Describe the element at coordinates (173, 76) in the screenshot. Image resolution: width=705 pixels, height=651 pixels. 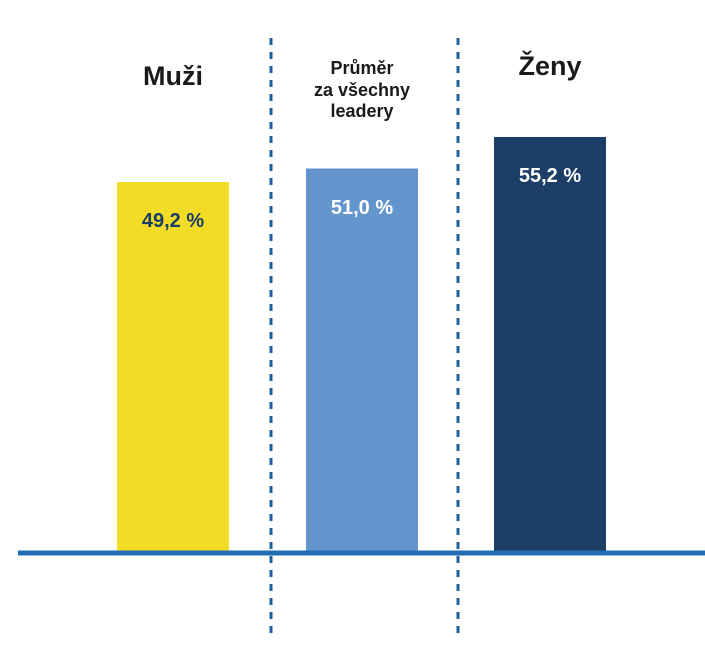
I see `category-label-0: Muži` at that location.